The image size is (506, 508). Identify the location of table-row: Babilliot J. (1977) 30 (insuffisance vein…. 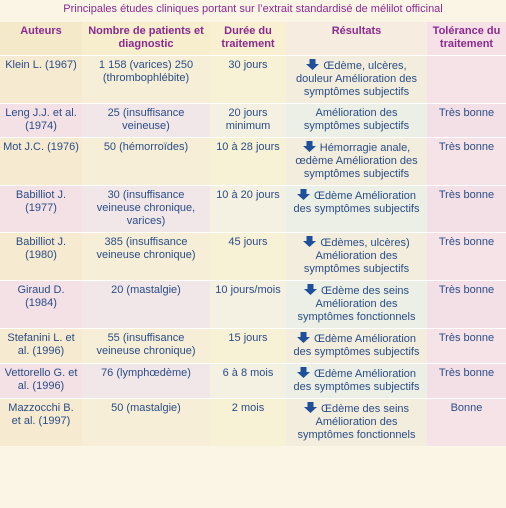
(253, 209).